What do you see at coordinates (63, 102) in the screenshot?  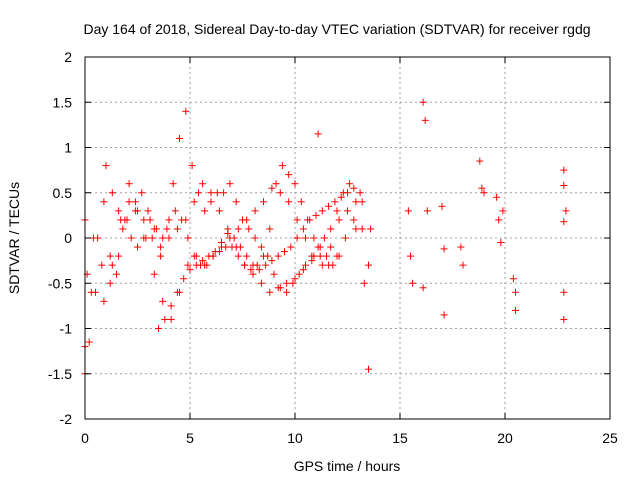 I see `y-tick-label: 1.5` at bounding box center [63, 102].